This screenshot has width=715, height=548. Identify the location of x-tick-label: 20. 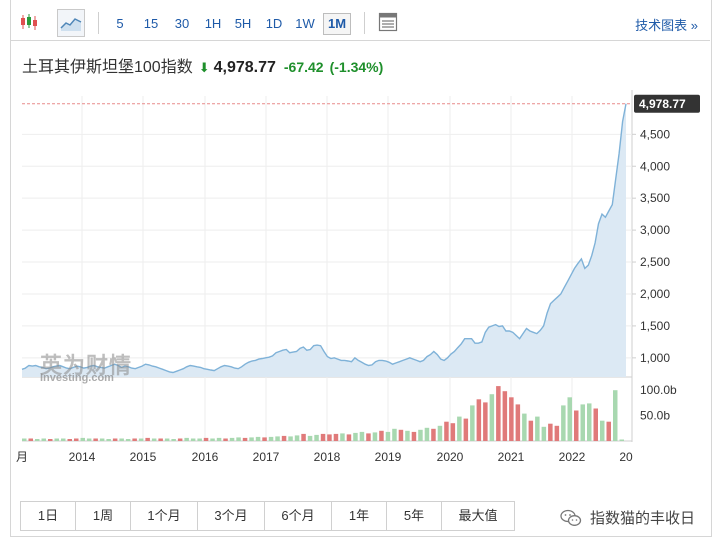
(626, 457).